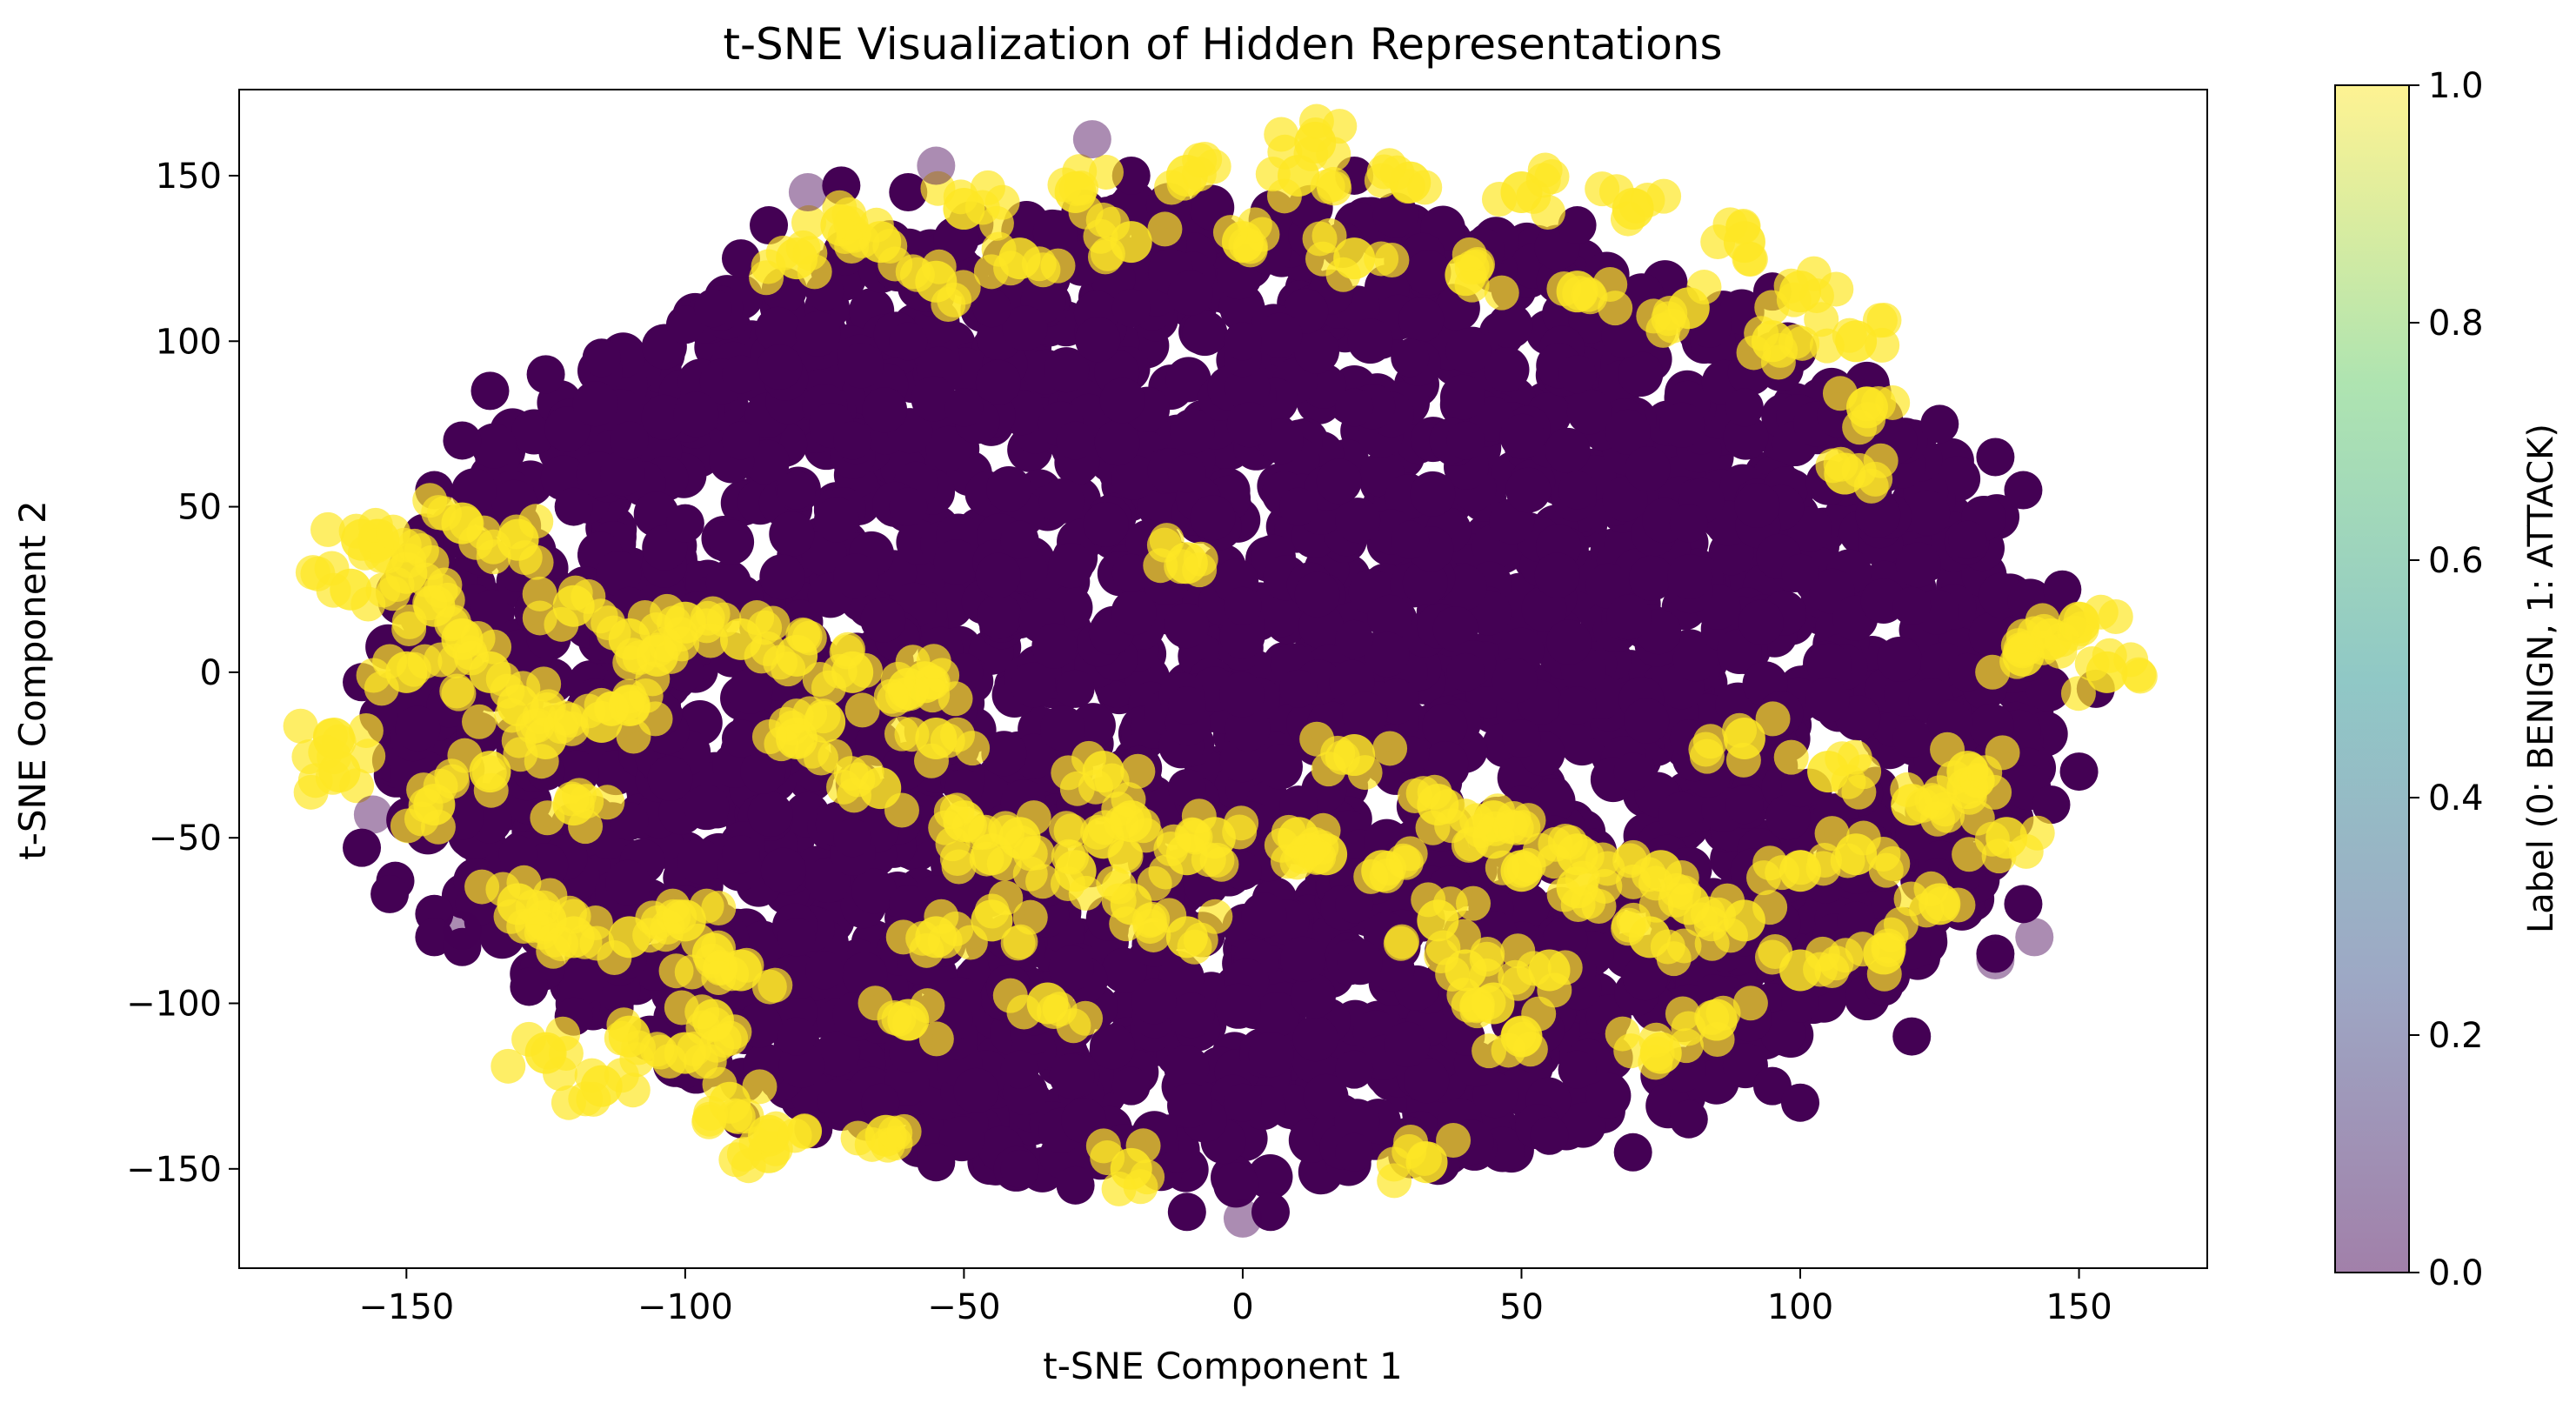  Describe the element at coordinates (1522, 1307) in the screenshot. I see `x-tick-label: 50` at that location.